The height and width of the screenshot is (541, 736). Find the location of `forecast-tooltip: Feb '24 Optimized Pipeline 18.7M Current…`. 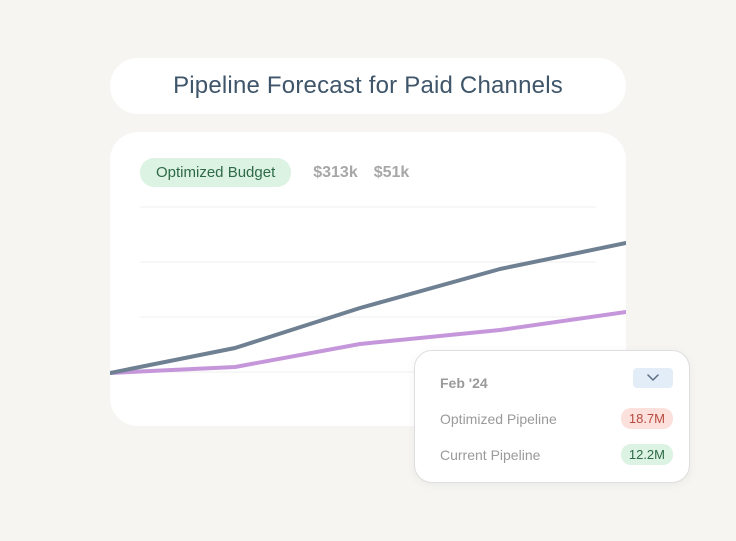

forecast-tooltip: Feb '24 Optimized Pipeline 18.7M Current… is located at coordinates (552, 416).